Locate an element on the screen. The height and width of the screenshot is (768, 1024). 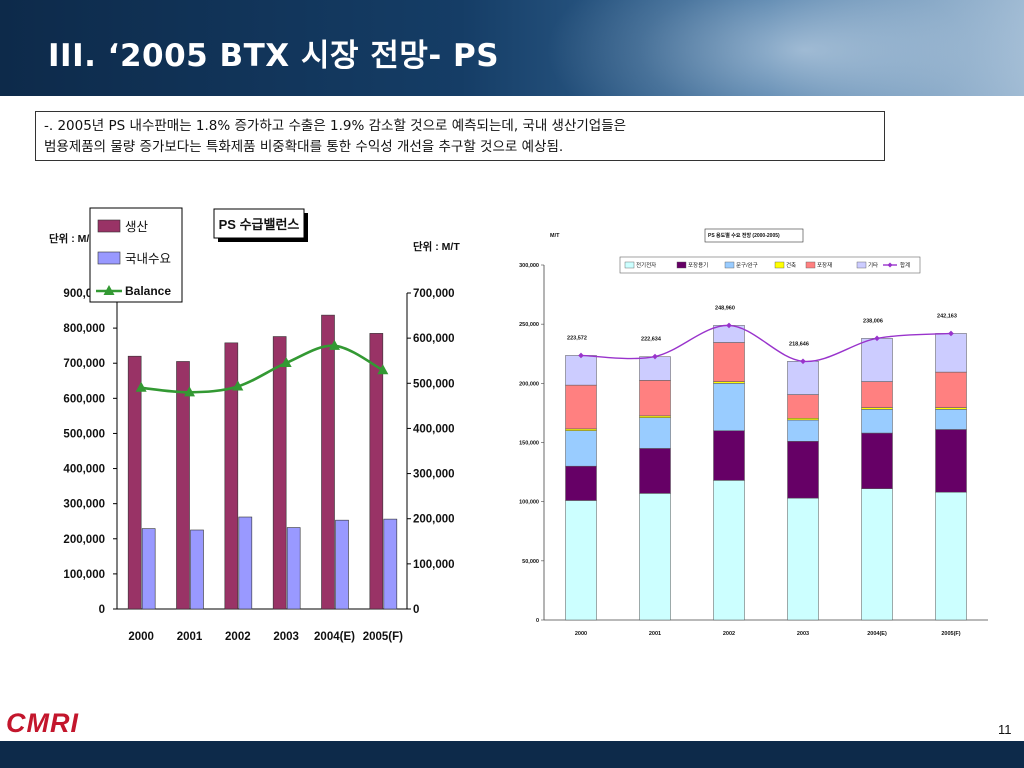
legend-label-domestic: 국내수요 is located at coordinates (148, 259).